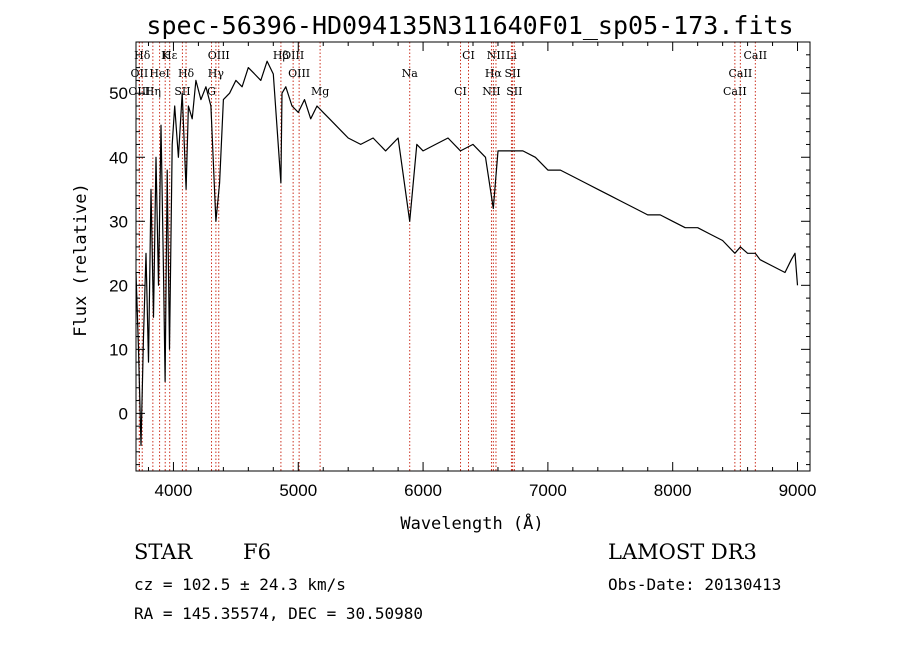 The height and width of the screenshot is (649, 900). Describe the element at coordinates (494, 73) in the screenshot. I see `marker-label: Hα` at that location.